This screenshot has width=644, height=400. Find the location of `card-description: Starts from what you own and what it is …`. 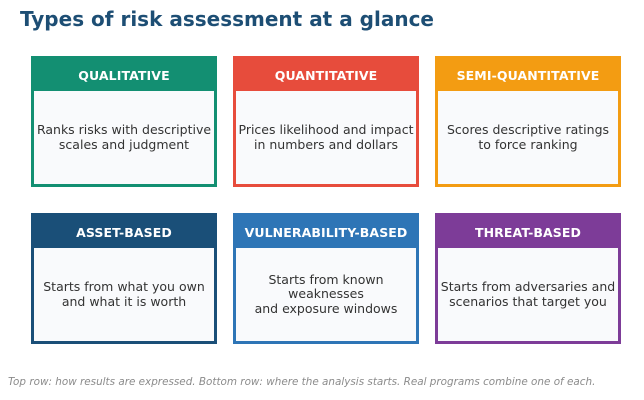

card-description: Starts from what you own and what it is … is located at coordinates (124, 294).